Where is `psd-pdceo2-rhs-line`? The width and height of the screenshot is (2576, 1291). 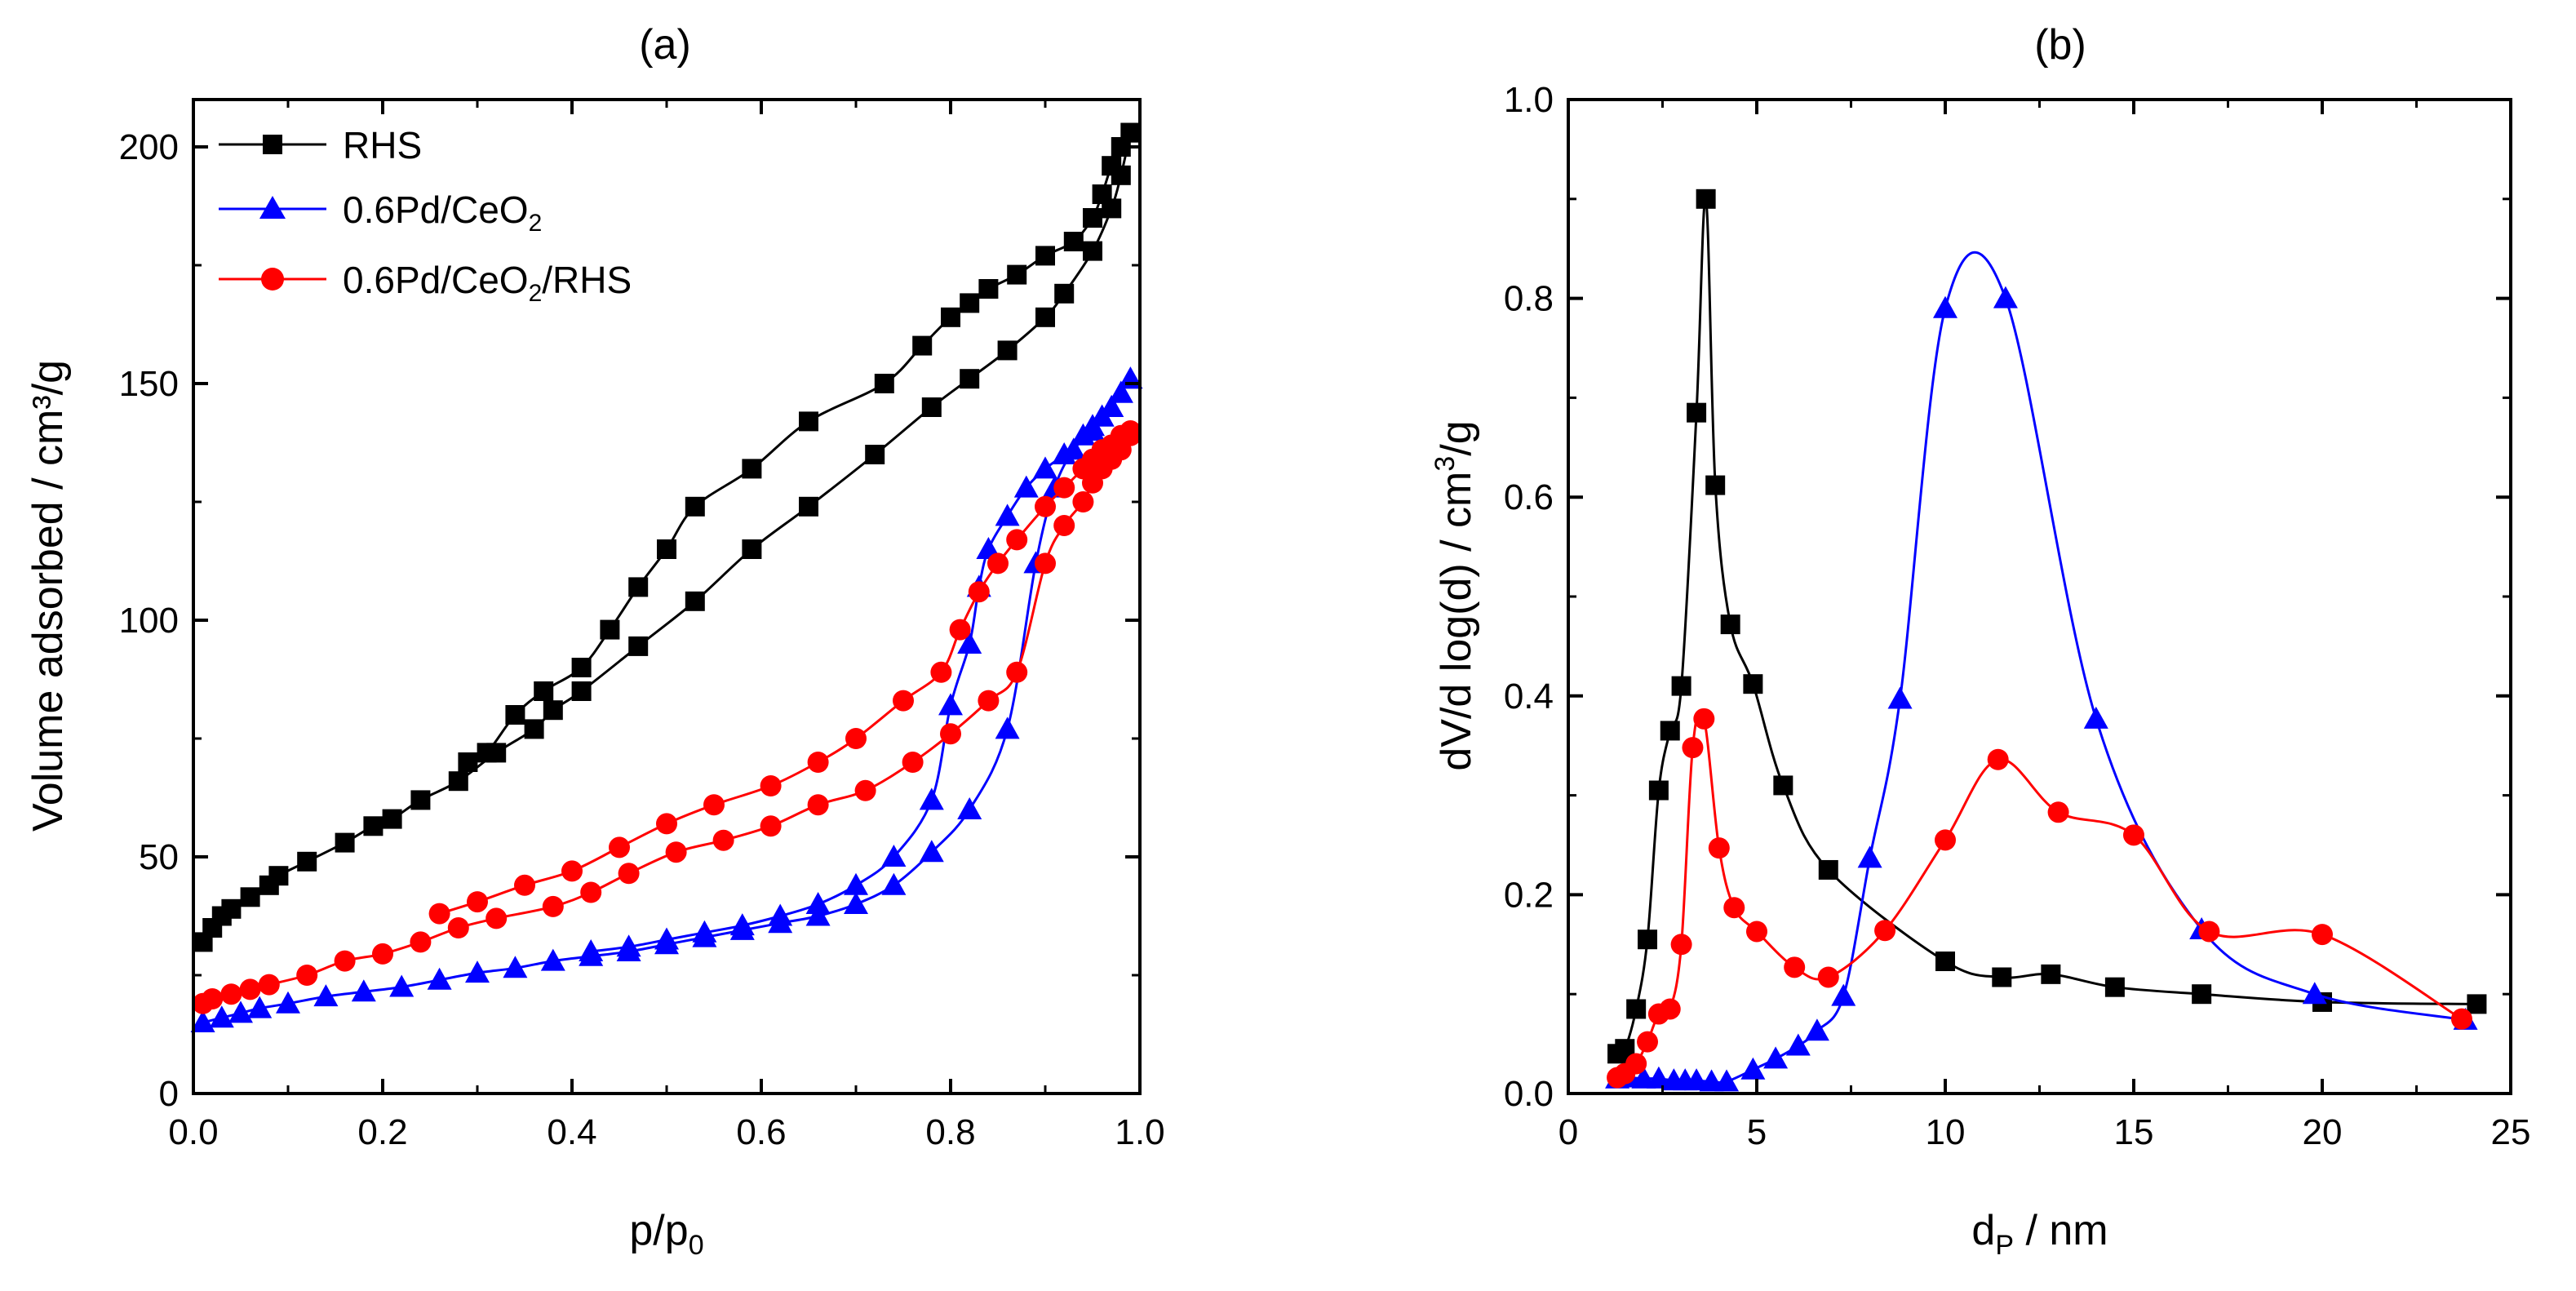
psd-pdceo2-rhs-line is located at coordinates (2039, 894).